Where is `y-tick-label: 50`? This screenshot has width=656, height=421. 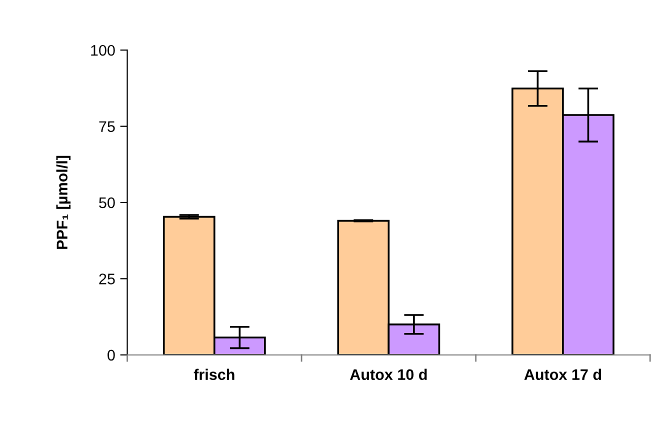 y-tick-label: 50 is located at coordinates (107, 202).